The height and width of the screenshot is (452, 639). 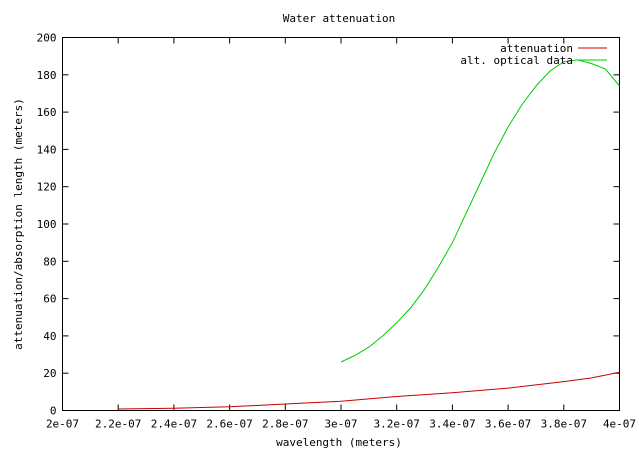 What do you see at coordinates (174, 424) in the screenshot?
I see `x-tick-label: 2.4e-07` at bounding box center [174, 424].